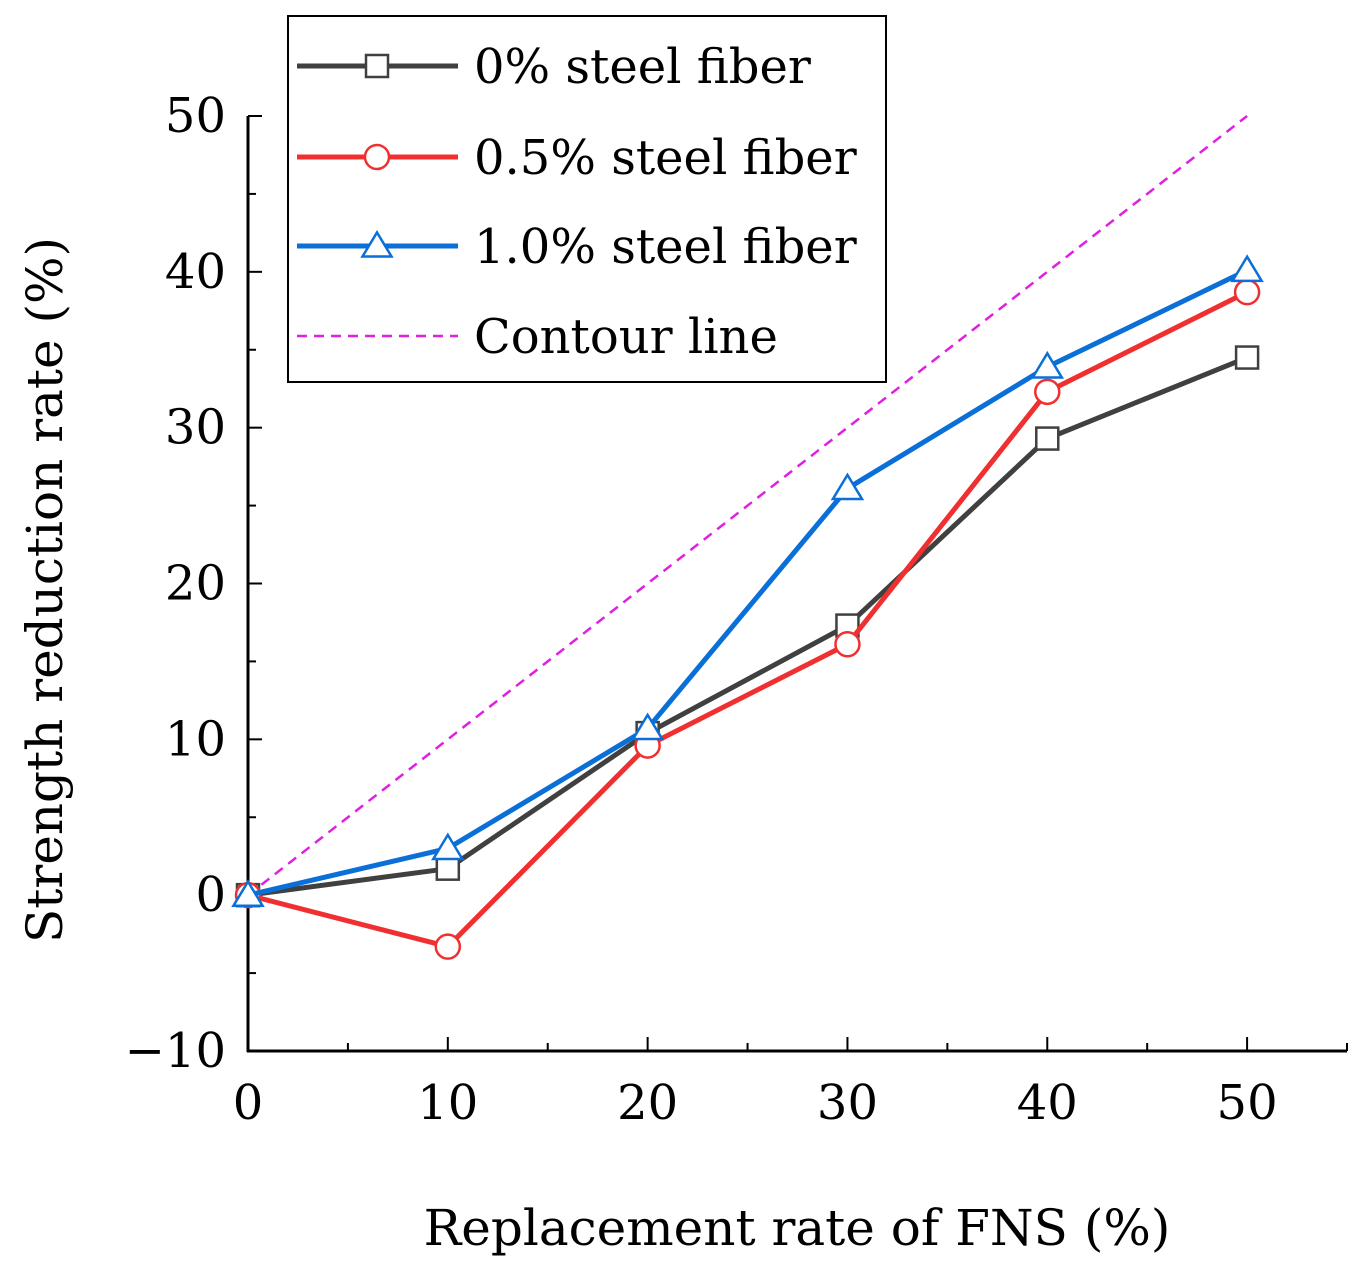  I want to click on x-tick-label: 0, so click(248, 1103).